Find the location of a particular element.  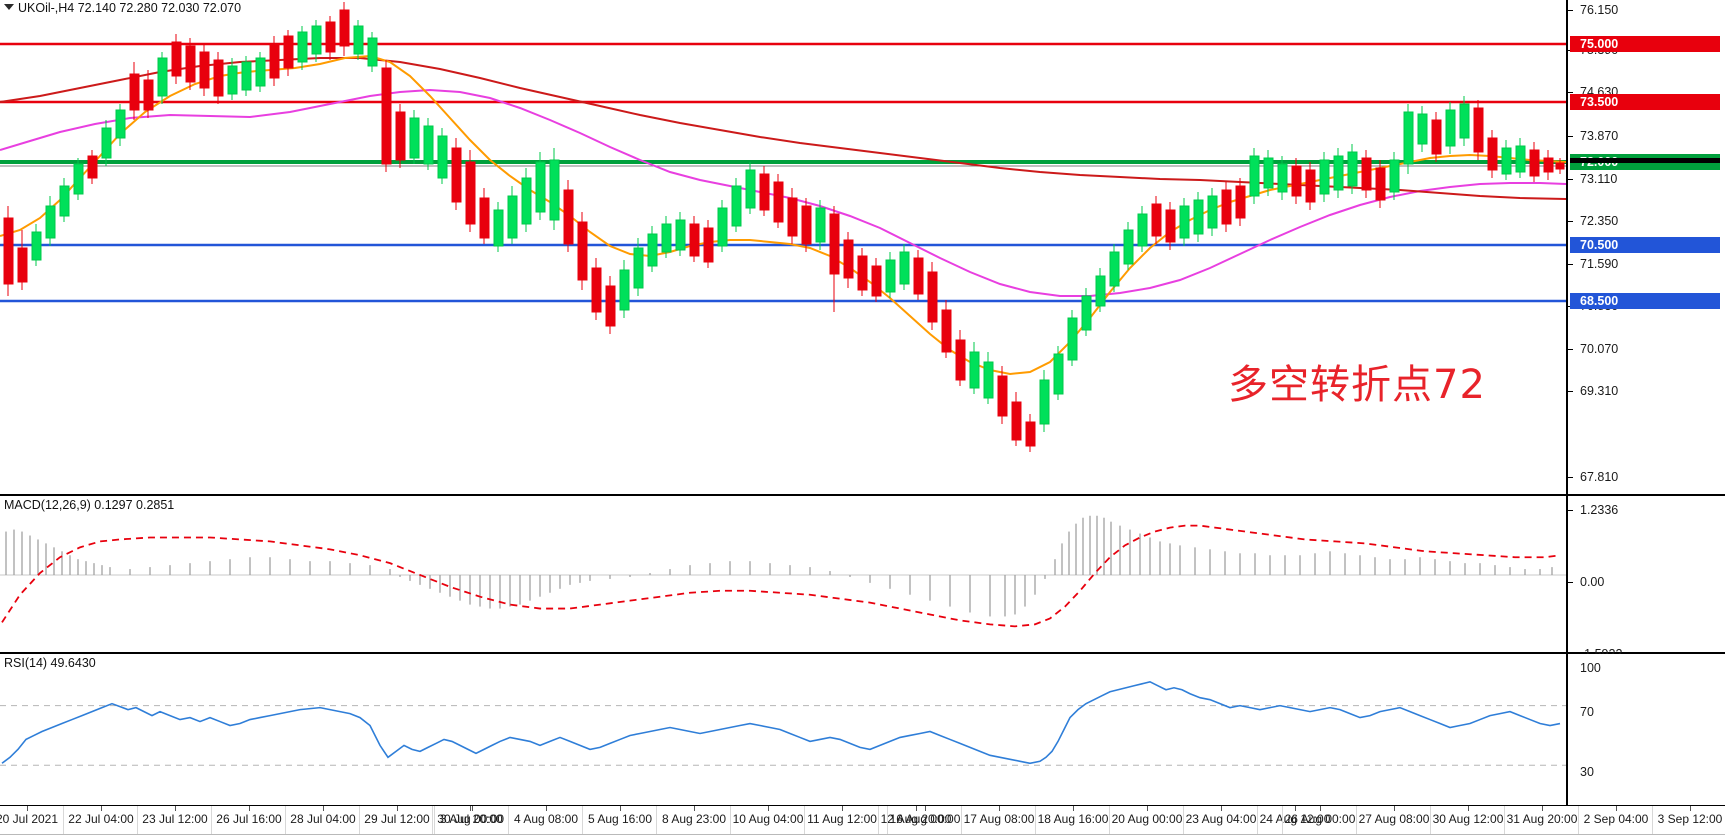

time-axis-label: 3 Aug 00:00 is located at coordinates (472, 819).